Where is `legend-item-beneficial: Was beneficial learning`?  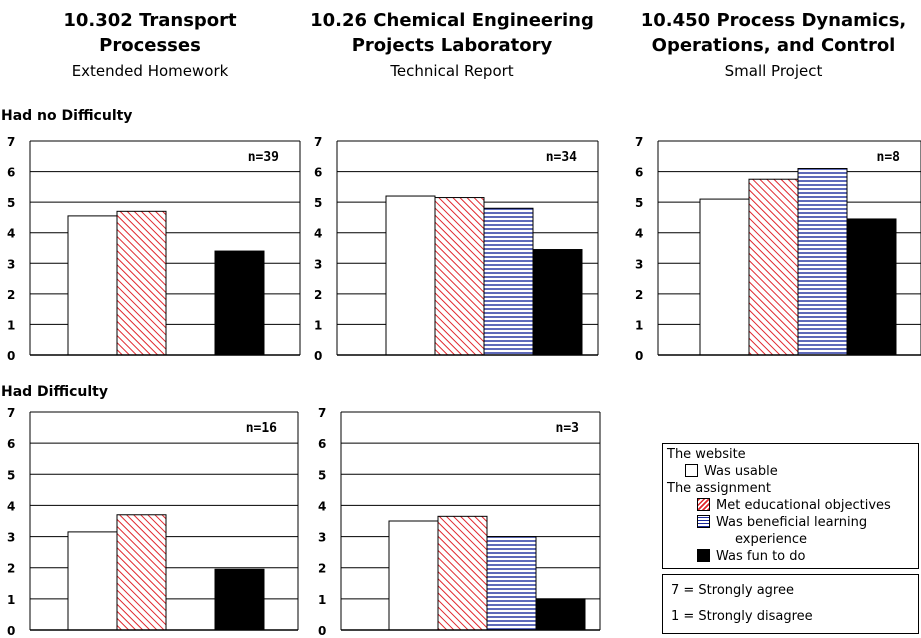
legend-item-beneficial: Was beneficial learning is located at coordinates (792, 522).